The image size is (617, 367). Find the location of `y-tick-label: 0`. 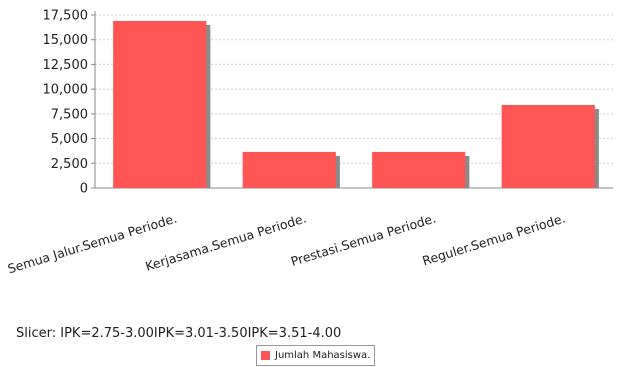

y-tick-label: 0 is located at coordinates (84, 189).